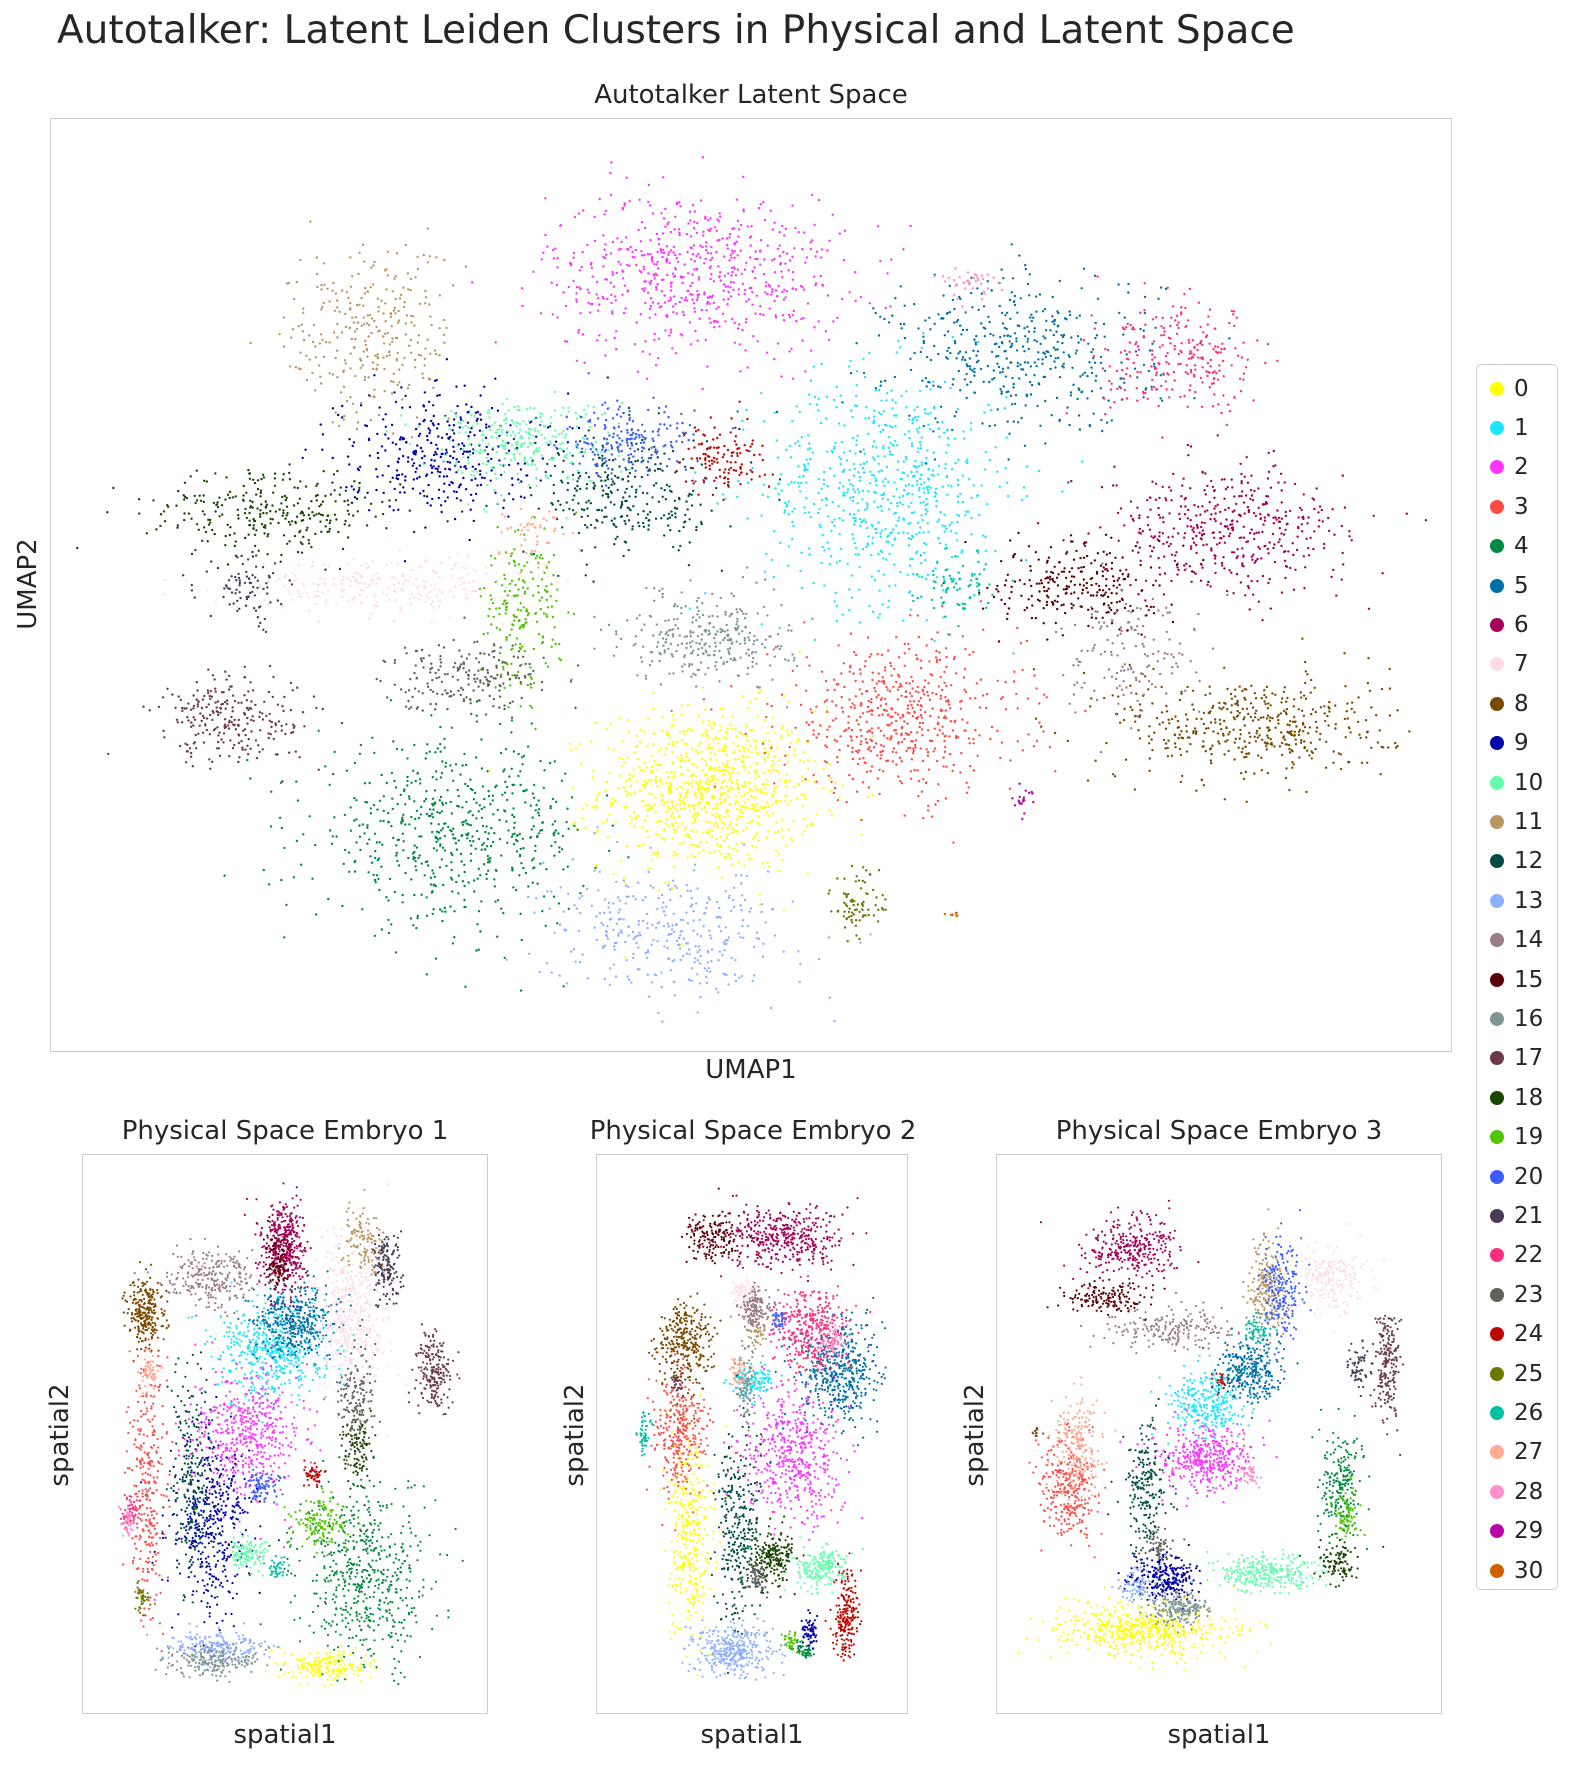 This screenshot has width=1573, height=1767. What do you see at coordinates (1528, 980) in the screenshot?
I see `legend-label: 15` at bounding box center [1528, 980].